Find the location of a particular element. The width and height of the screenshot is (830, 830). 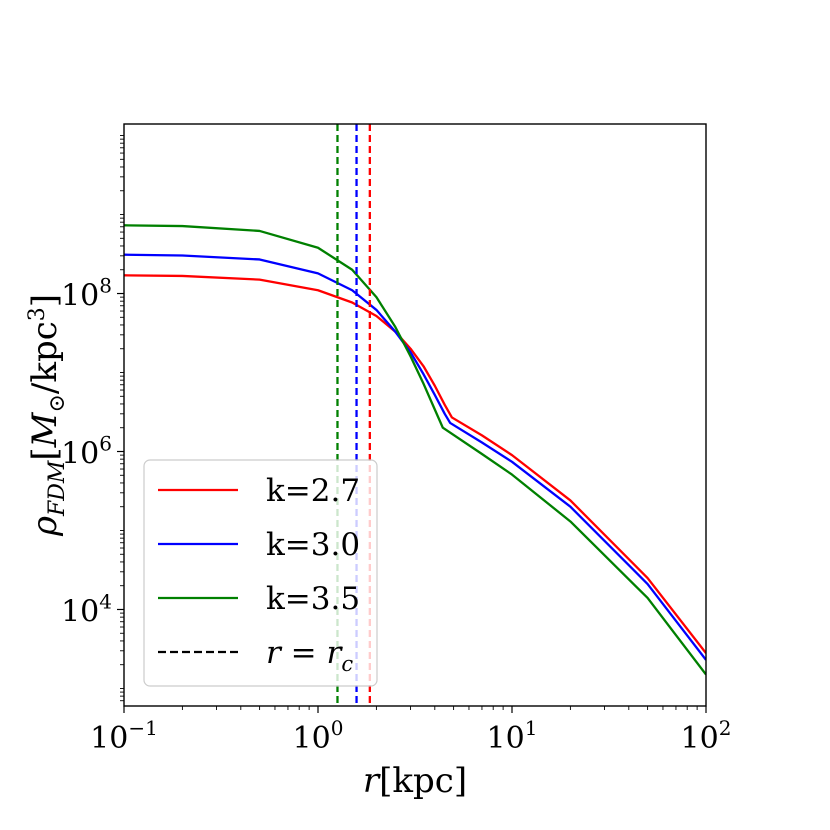

y-tick-label-1: 10⁴ is located at coordinates (86, 609).